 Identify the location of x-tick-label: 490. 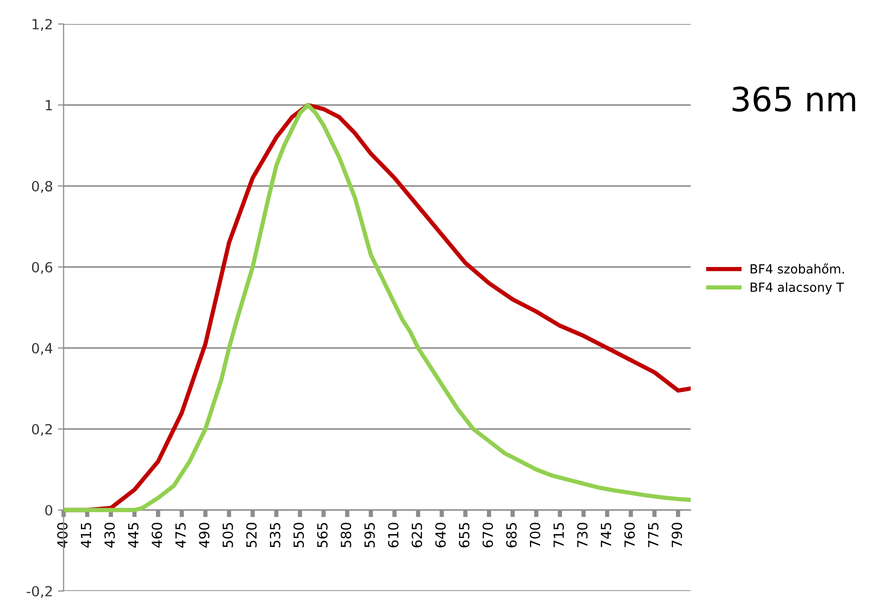
(204, 535).